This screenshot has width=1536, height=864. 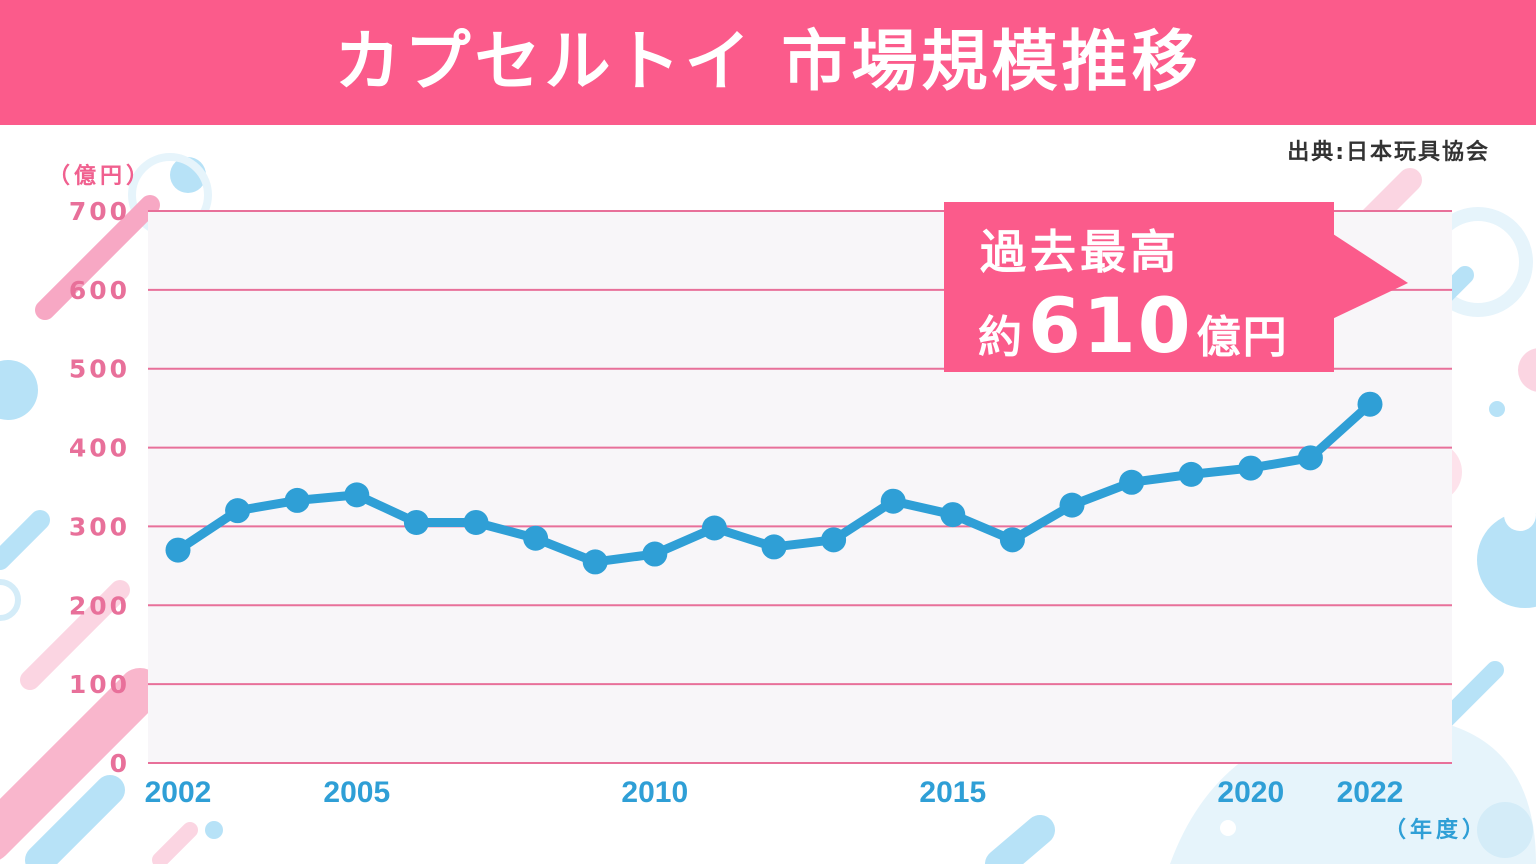 I want to click on y-axis-ticks: 0 100 200 300 400 500 600 700, so click(x=99, y=487).